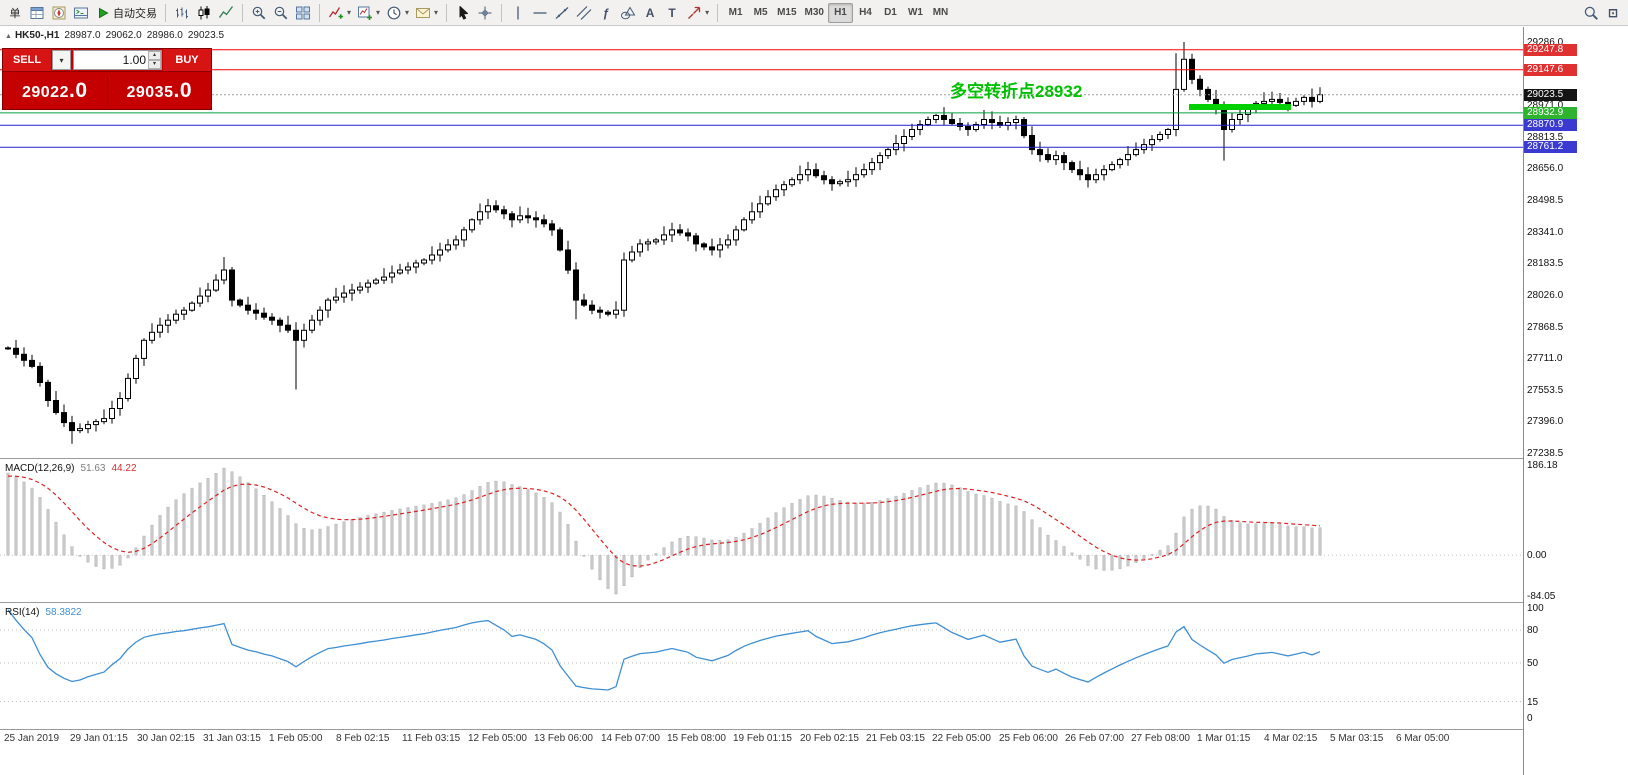 This screenshot has height=775, width=1628. What do you see at coordinates (664, 531) in the screenshot?
I see `macd-histogram` at bounding box center [664, 531].